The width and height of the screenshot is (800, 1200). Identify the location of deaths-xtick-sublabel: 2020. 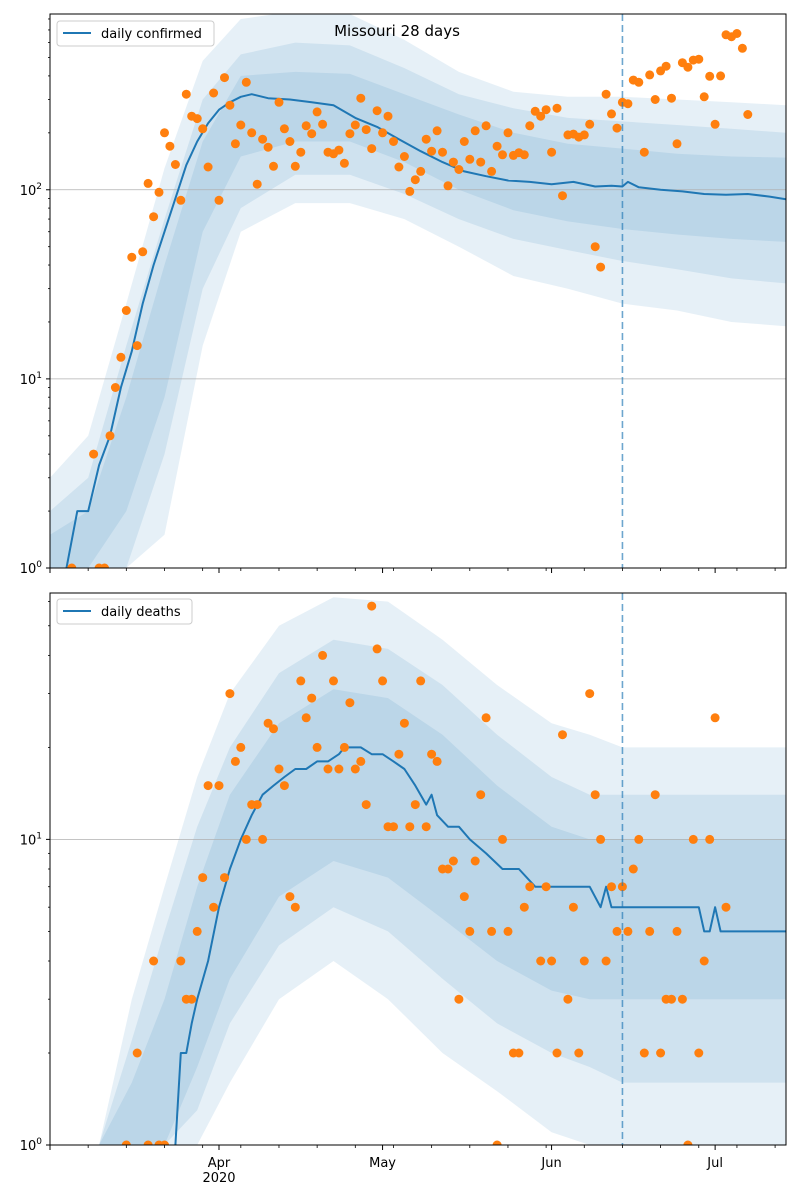
(218, 1178).